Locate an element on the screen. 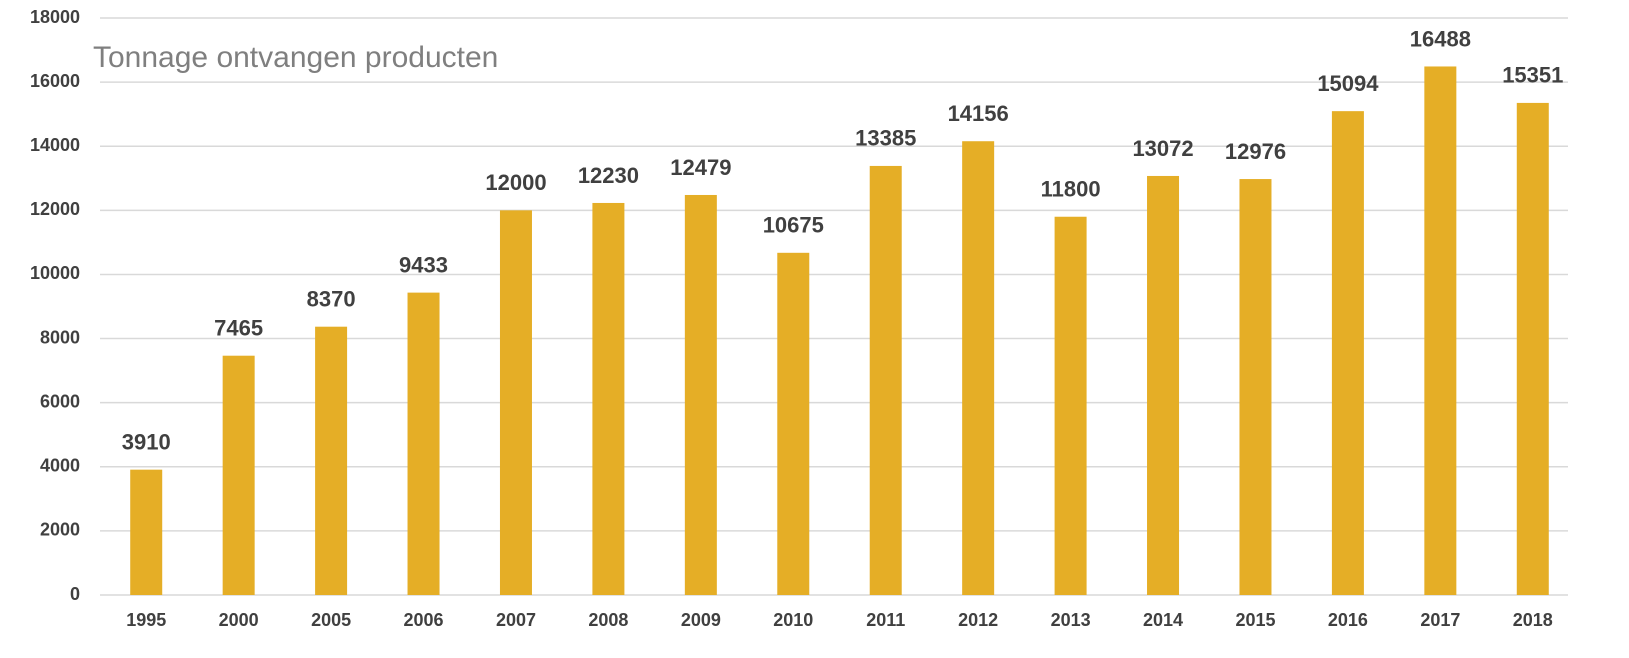 This screenshot has width=1629, height=658. data-label: 9433 is located at coordinates (423, 264).